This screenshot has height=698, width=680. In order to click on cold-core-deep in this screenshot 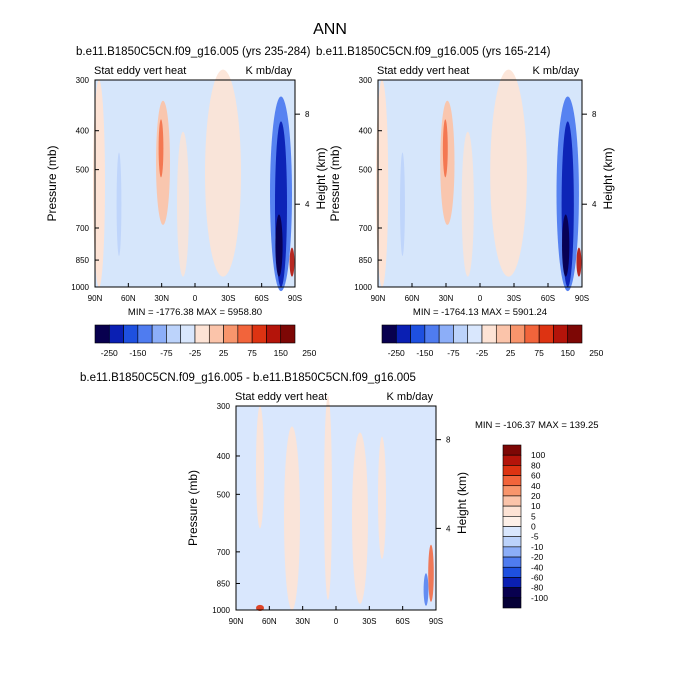, I will do `click(279, 245)`.